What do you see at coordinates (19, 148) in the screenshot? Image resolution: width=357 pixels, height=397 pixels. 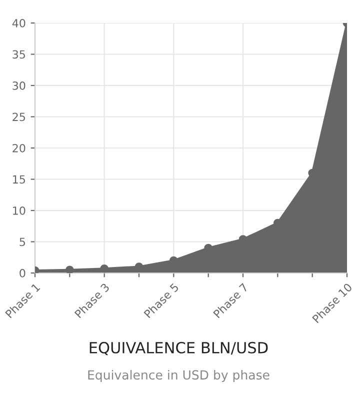 I see `y-tick-label: 20` at bounding box center [19, 148].